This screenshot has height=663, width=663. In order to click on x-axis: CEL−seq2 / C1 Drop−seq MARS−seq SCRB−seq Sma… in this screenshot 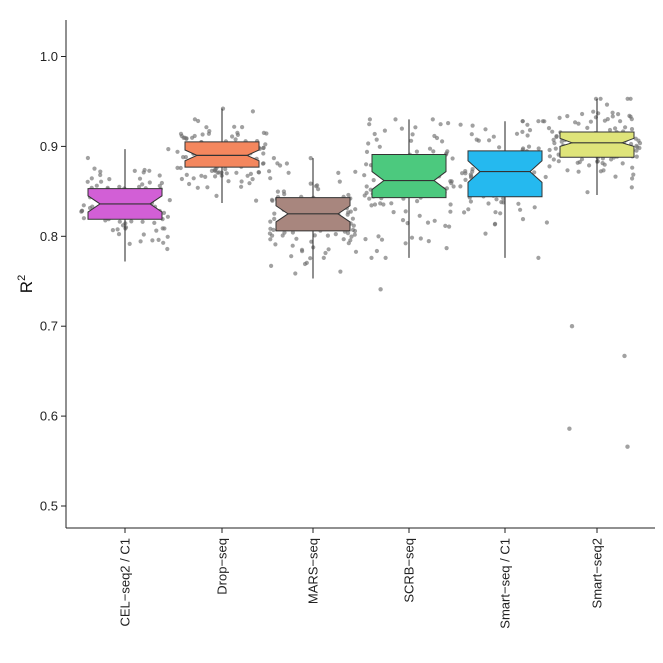, I will do `click(360, 578)`.